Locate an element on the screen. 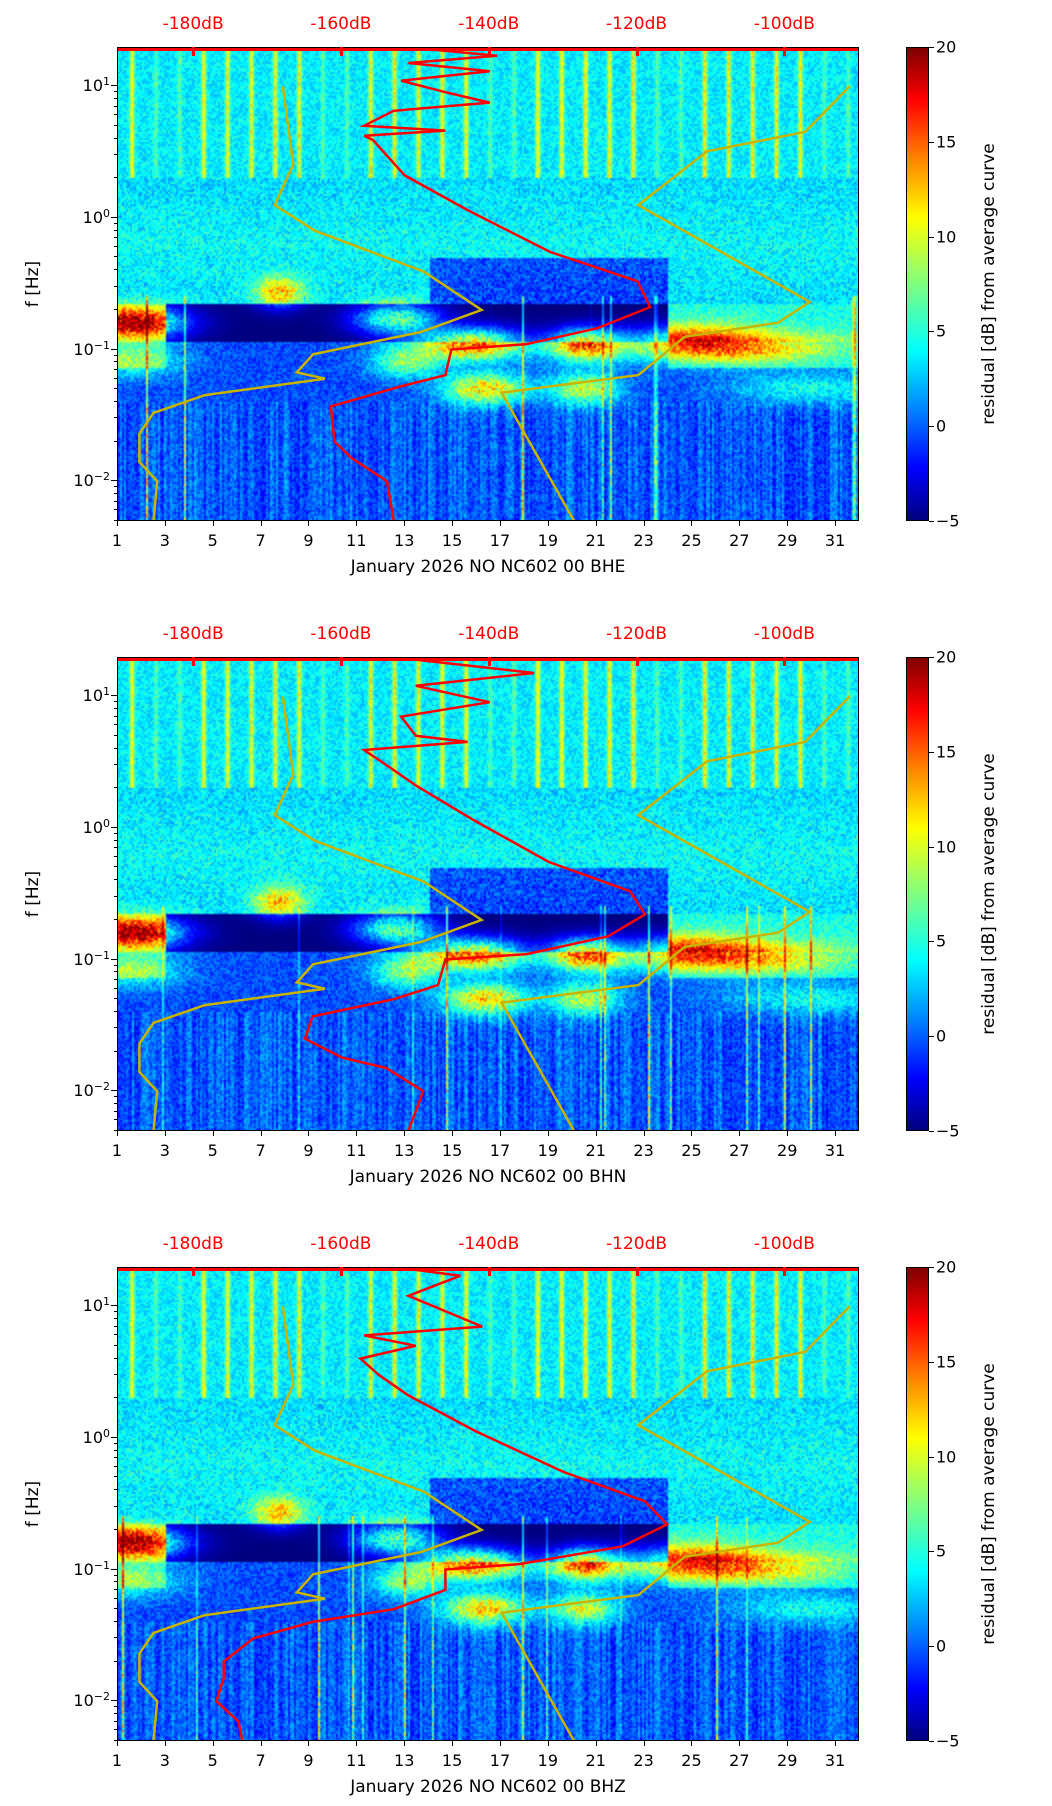 This screenshot has width=1052, height=1806. high-noise-model-curve is located at coordinates (675, 1522).